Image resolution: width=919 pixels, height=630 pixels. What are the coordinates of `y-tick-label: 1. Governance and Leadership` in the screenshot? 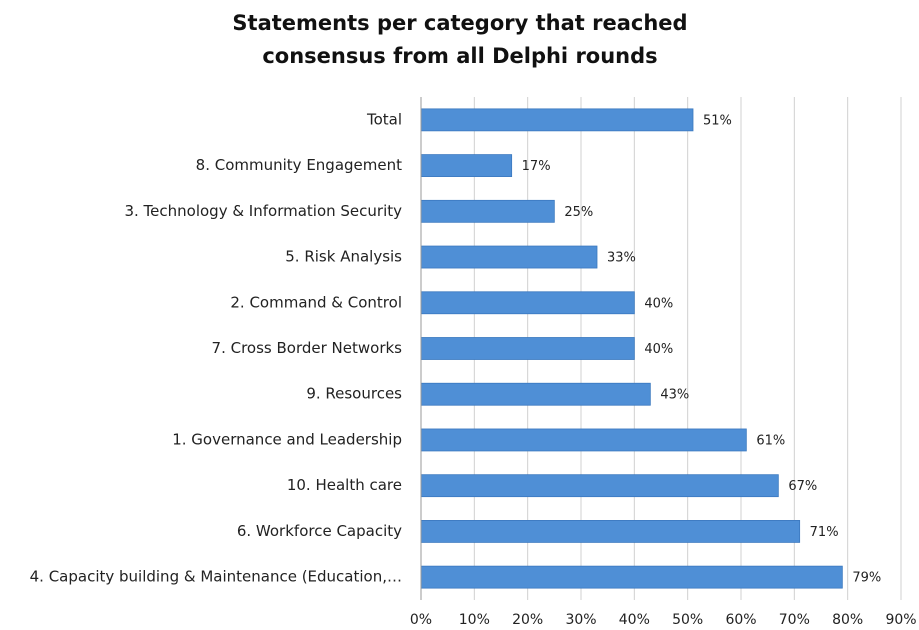 It's located at (287, 439).